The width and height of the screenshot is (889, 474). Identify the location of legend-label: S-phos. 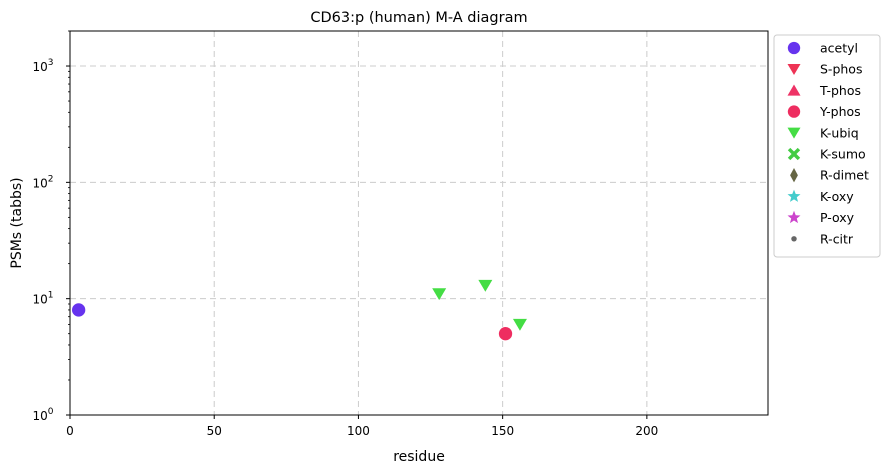
(841, 69).